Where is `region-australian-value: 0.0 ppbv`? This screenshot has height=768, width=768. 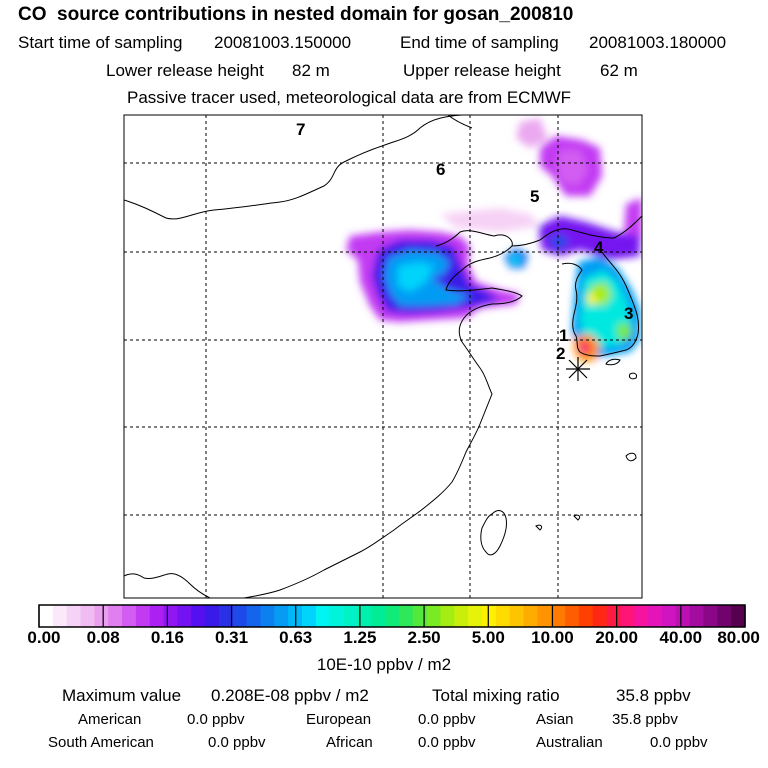
region-australian-value: 0.0 ppbv is located at coordinates (679, 742).